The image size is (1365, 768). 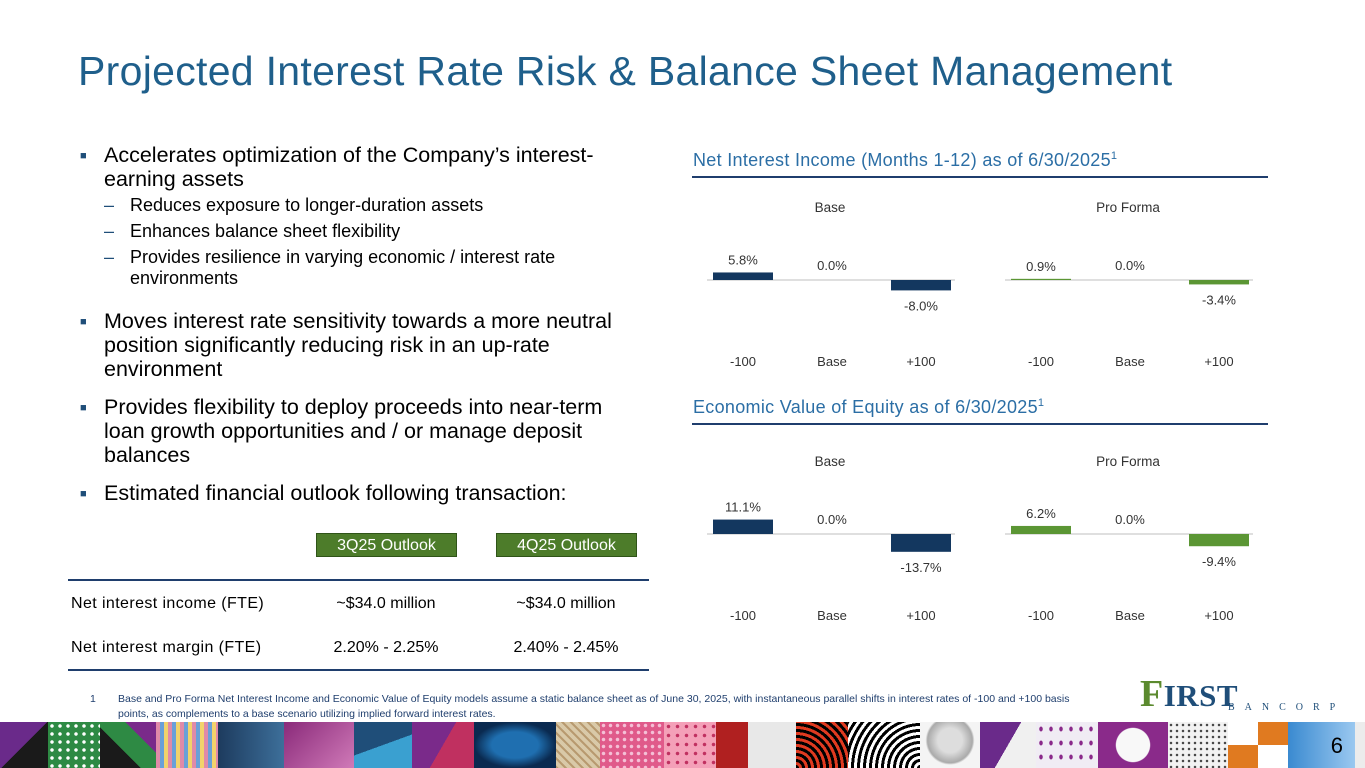 What do you see at coordinates (566, 603) in the screenshot?
I see `row-value-4q25: ~$34.0 million` at bounding box center [566, 603].